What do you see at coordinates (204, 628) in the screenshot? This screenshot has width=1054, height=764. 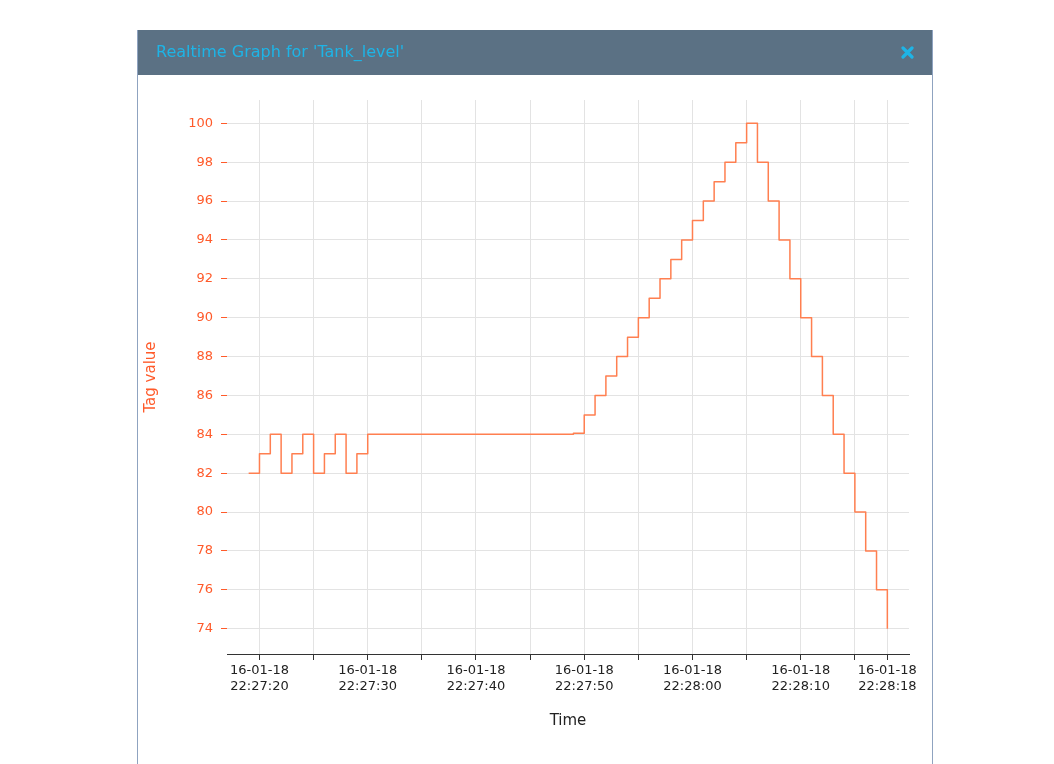 I see `y-tick-label: 74` at bounding box center [204, 628].